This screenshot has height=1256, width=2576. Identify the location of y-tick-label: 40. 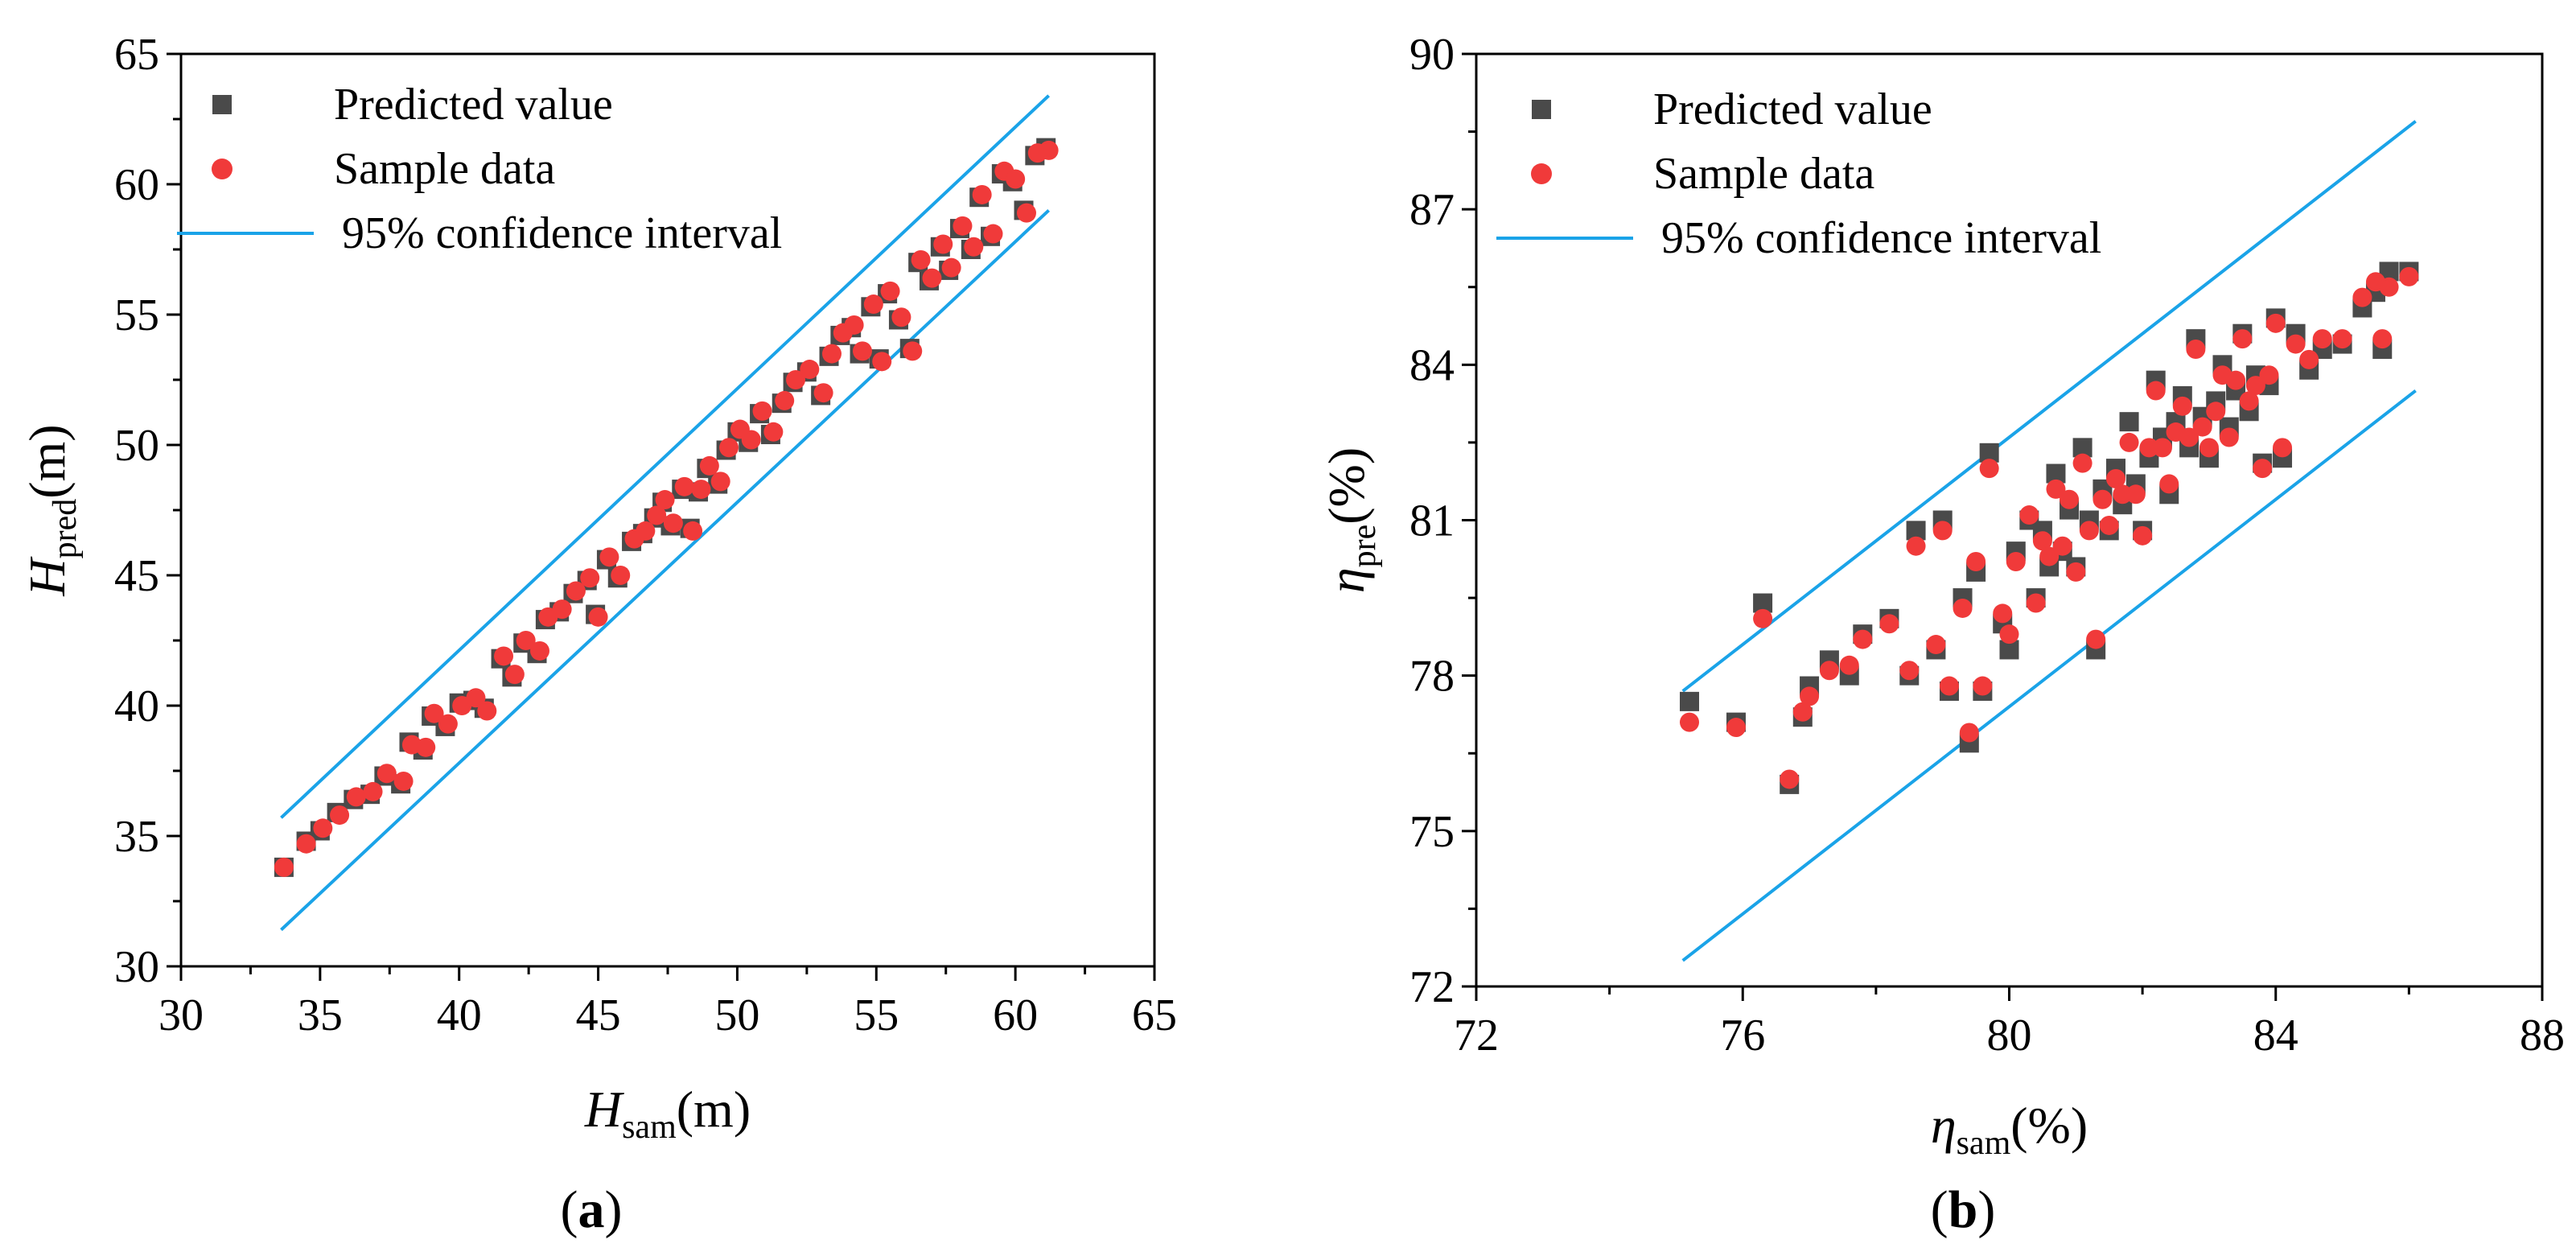
(136, 707).